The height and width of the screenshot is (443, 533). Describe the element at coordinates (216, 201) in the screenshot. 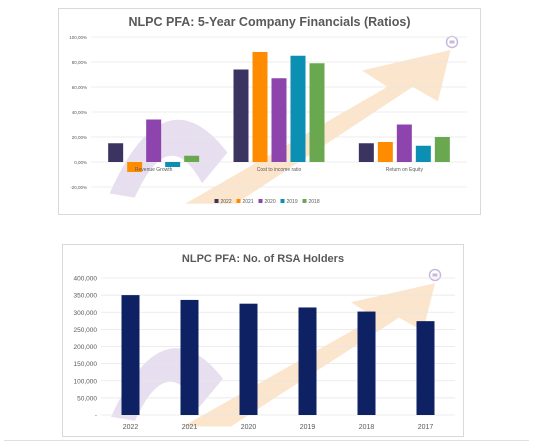

I see `legend-swatch-2022` at that location.